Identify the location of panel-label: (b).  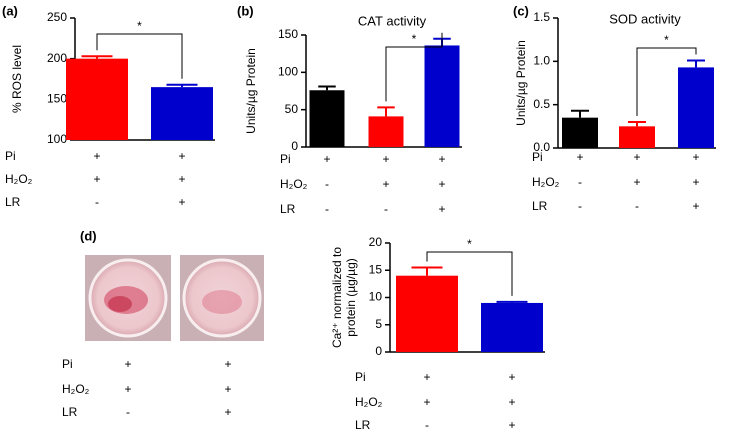
(245, 10).